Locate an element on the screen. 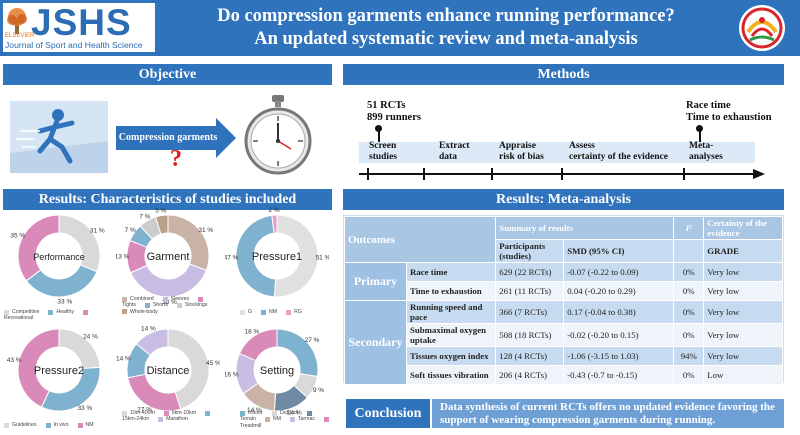 The image size is (800, 435). legend-label: 15km-24km is located at coordinates (136, 419).